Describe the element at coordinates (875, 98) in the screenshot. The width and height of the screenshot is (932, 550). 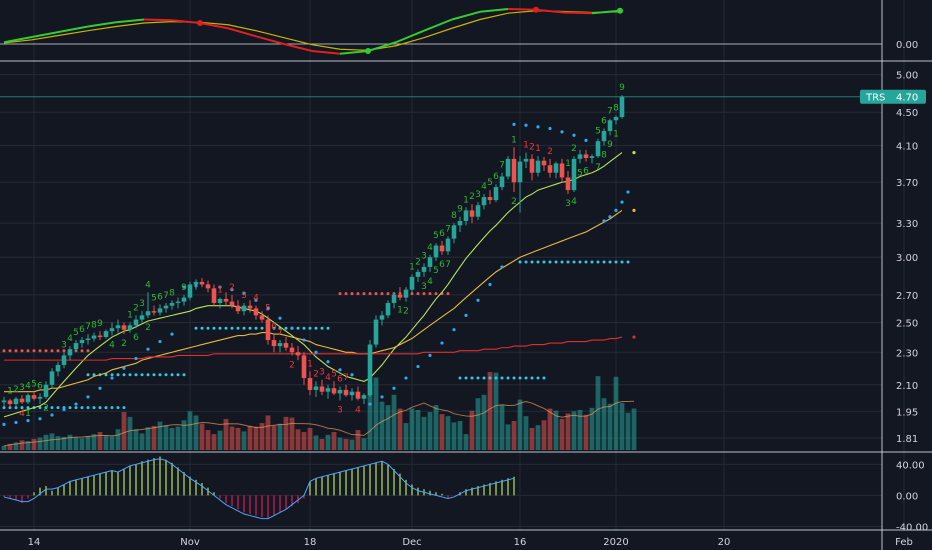
I see `last-price-symbol: TRS` at that location.